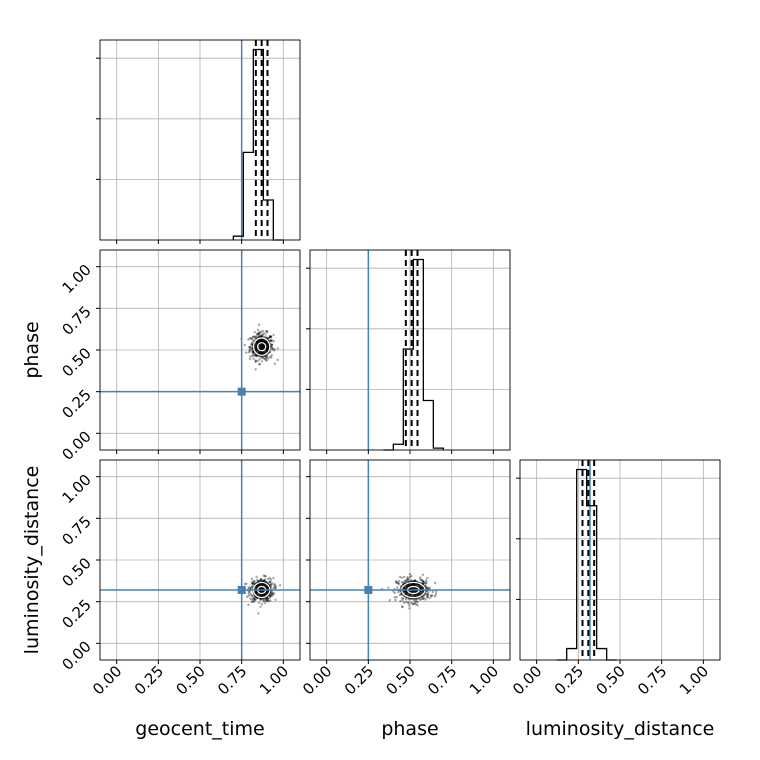  I want to click on y-tick-label: 0.75, so click(76, 320).